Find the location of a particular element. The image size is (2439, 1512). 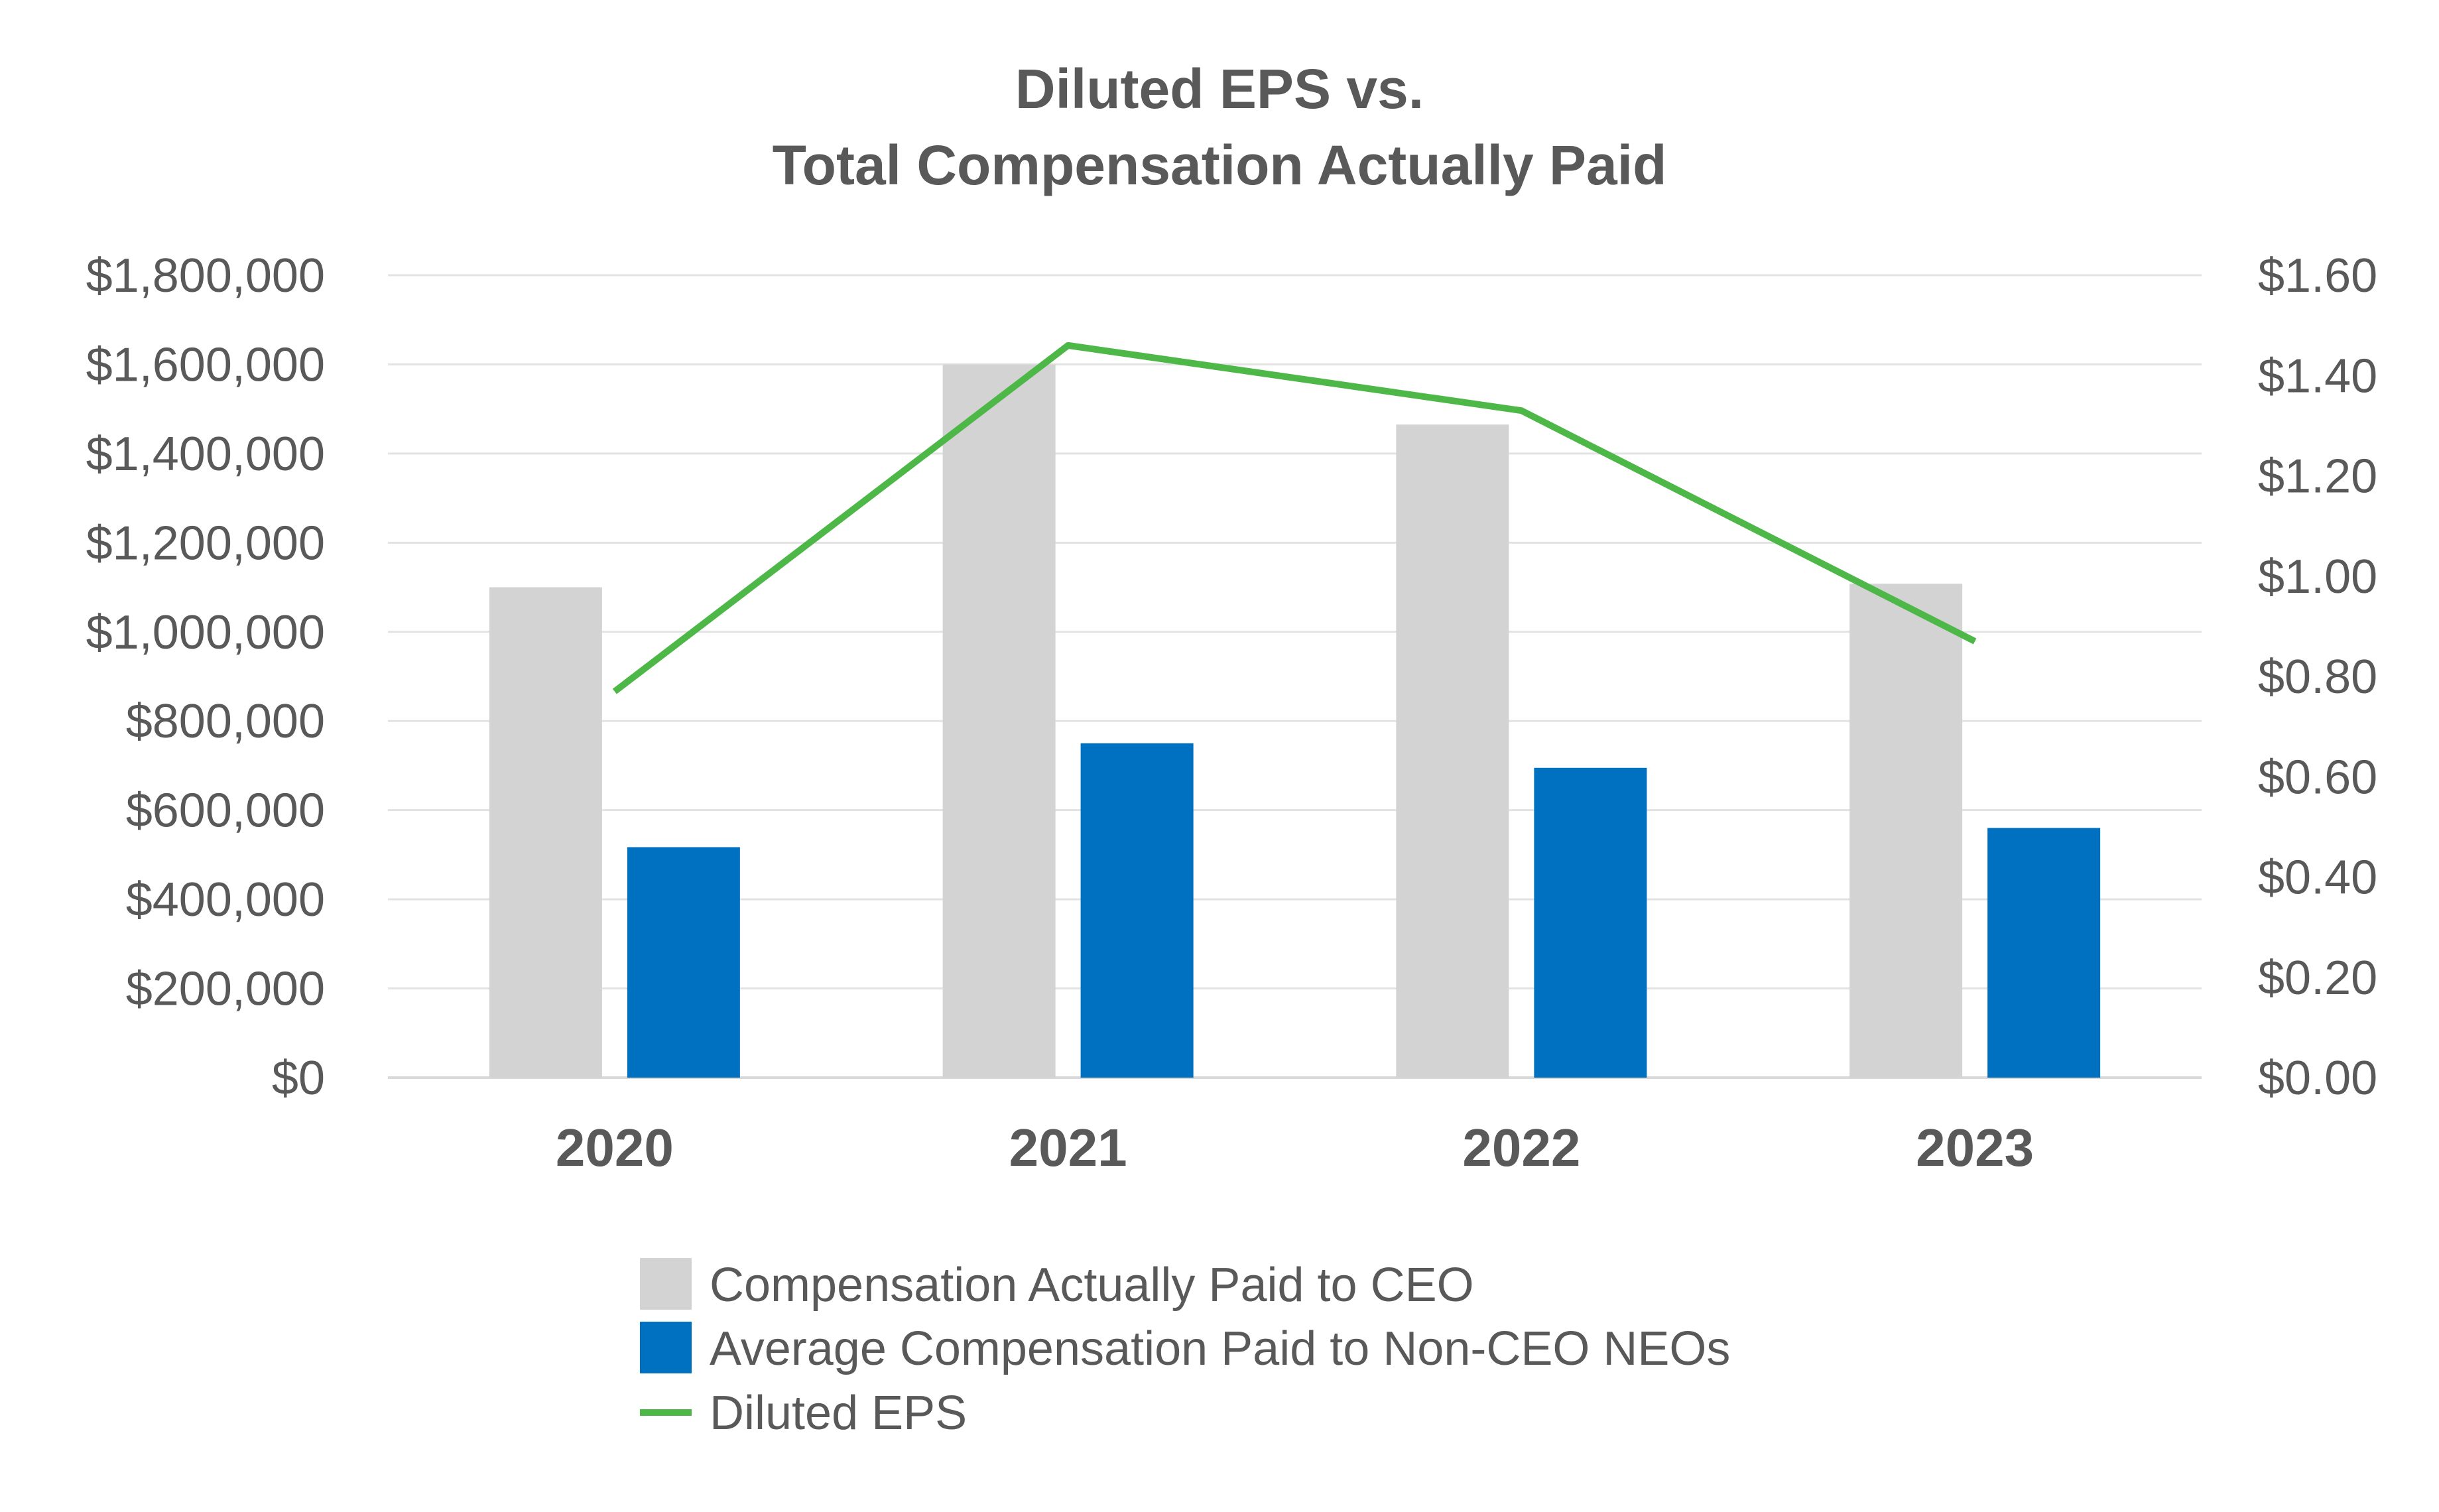

right-axis-tick-label: $0.20 is located at coordinates (2318, 978).